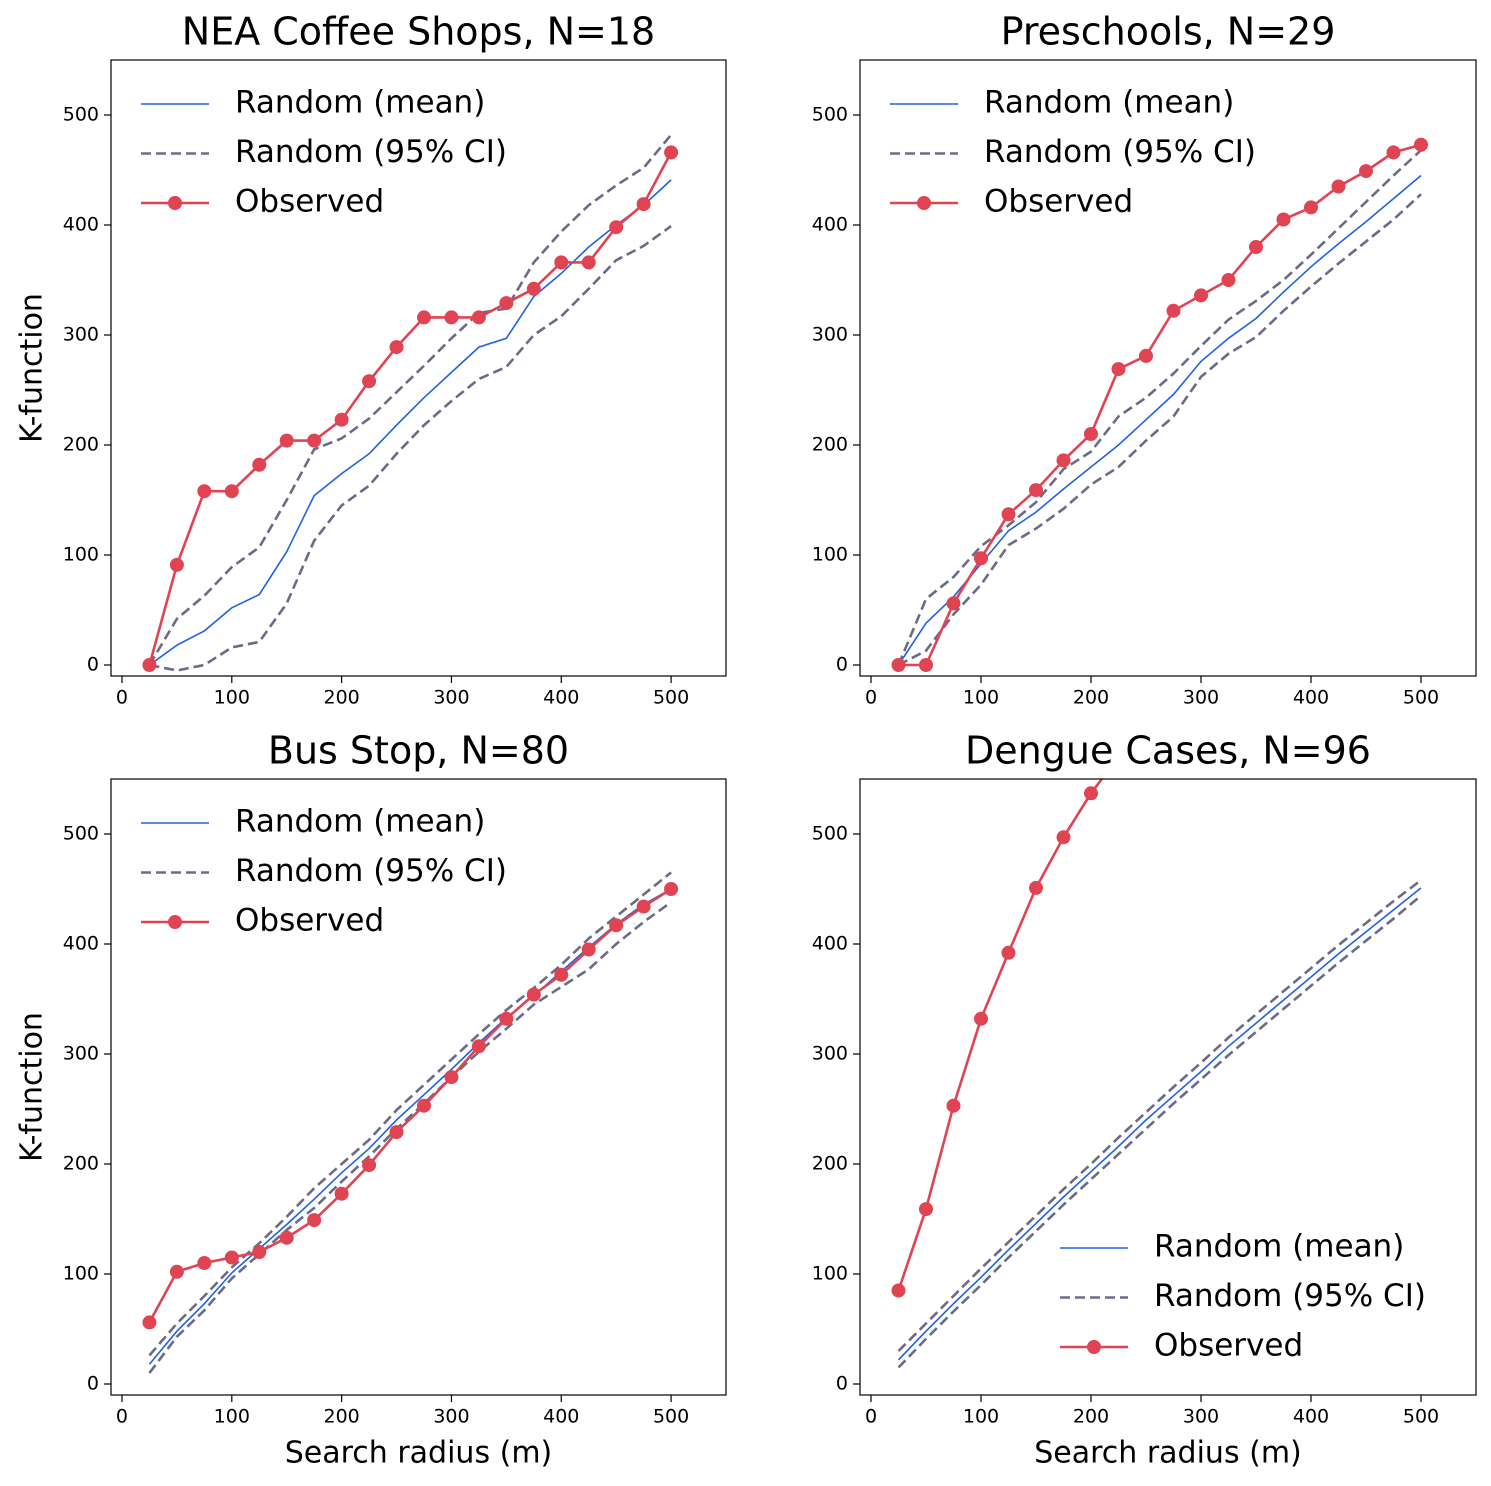 The width and height of the screenshot is (1491, 1486). I want to click on x-tick-label: 400, so click(1311, 1417).